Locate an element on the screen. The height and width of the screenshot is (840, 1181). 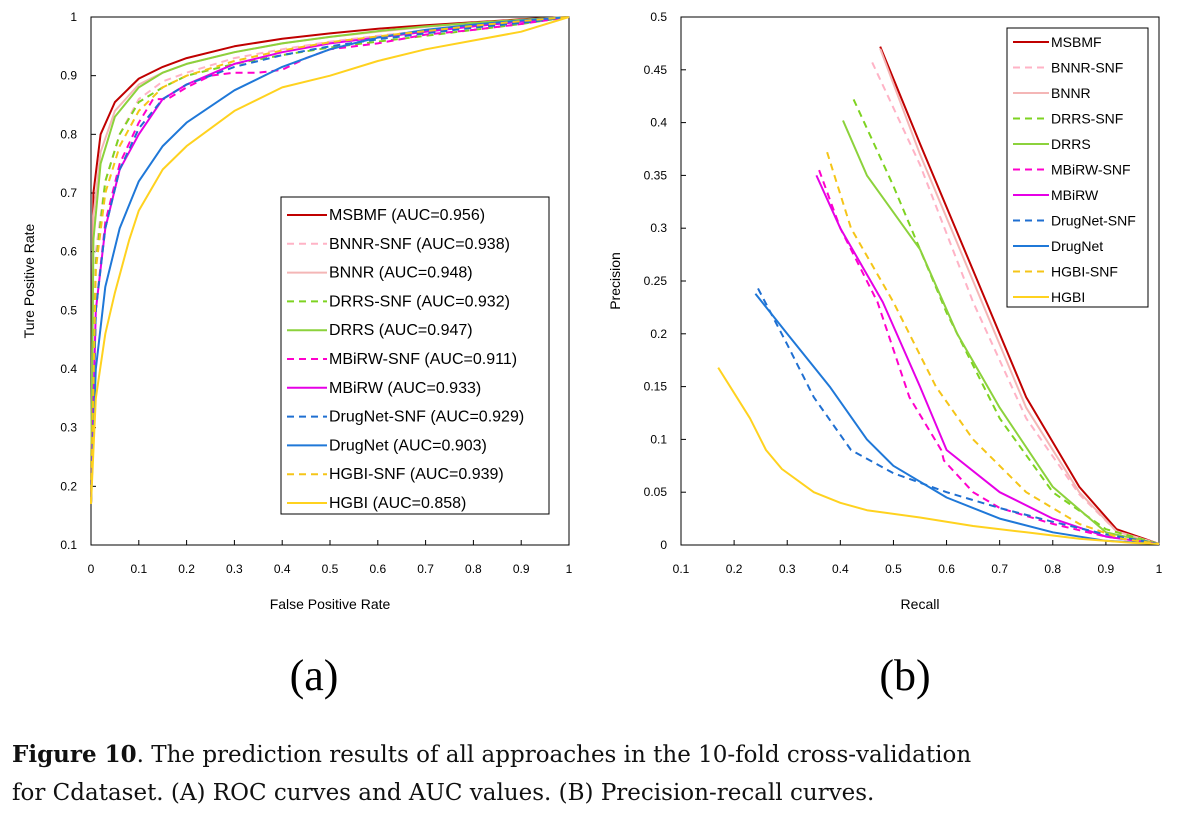
roc-legend-label: DRRS-SNF (AUC=0.932) is located at coordinates (419, 301).